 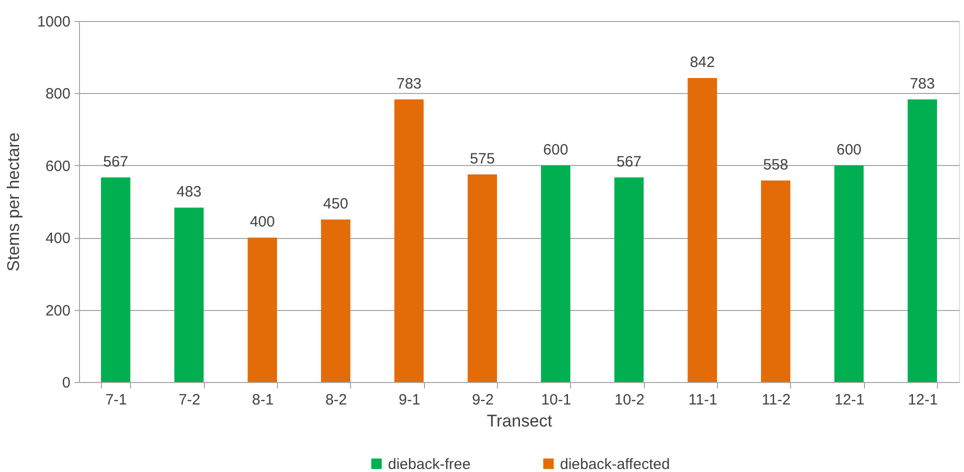 I want to click on x-tick-label: 11-1, so click(x=703, y=400).